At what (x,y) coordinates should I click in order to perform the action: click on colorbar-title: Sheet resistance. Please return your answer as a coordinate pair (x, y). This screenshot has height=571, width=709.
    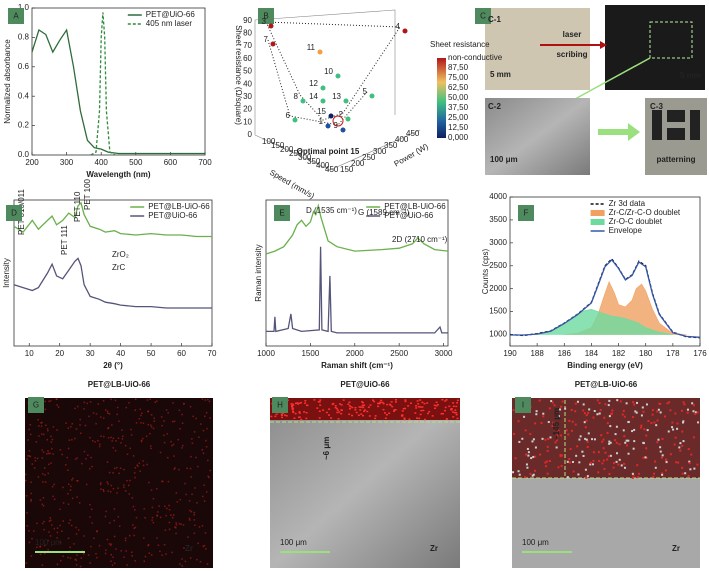
    Looking at the image, I should click on (460, 44).